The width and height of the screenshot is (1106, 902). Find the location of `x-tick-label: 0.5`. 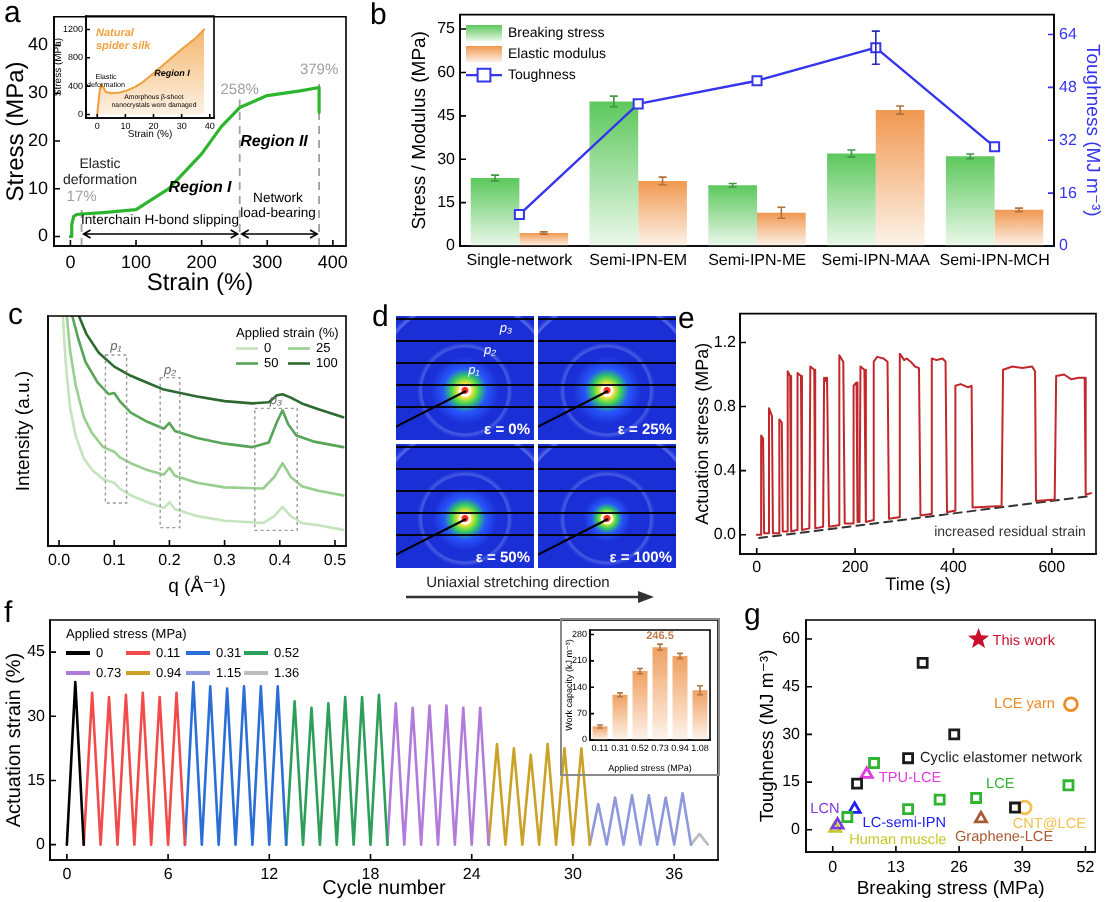

x-tick-label: 0.5 is located at coordinates (335, 560).